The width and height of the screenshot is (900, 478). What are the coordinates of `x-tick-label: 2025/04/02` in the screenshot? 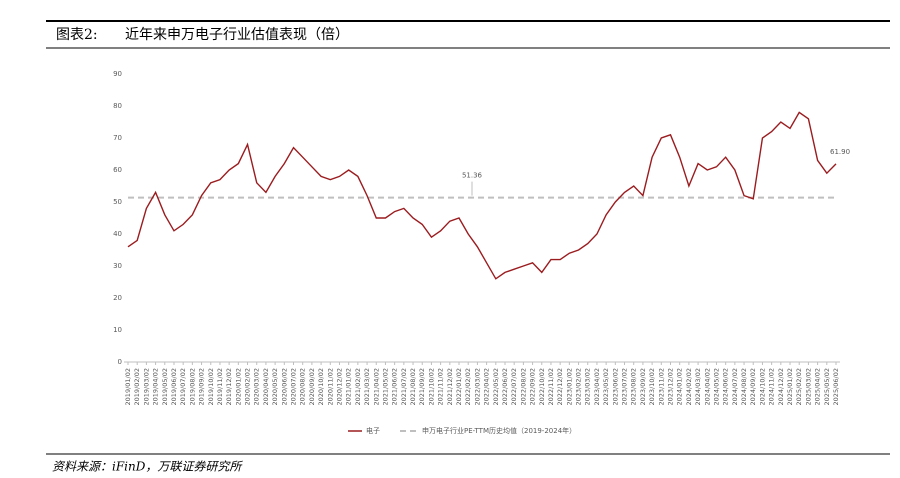 It's located at (818, 386).